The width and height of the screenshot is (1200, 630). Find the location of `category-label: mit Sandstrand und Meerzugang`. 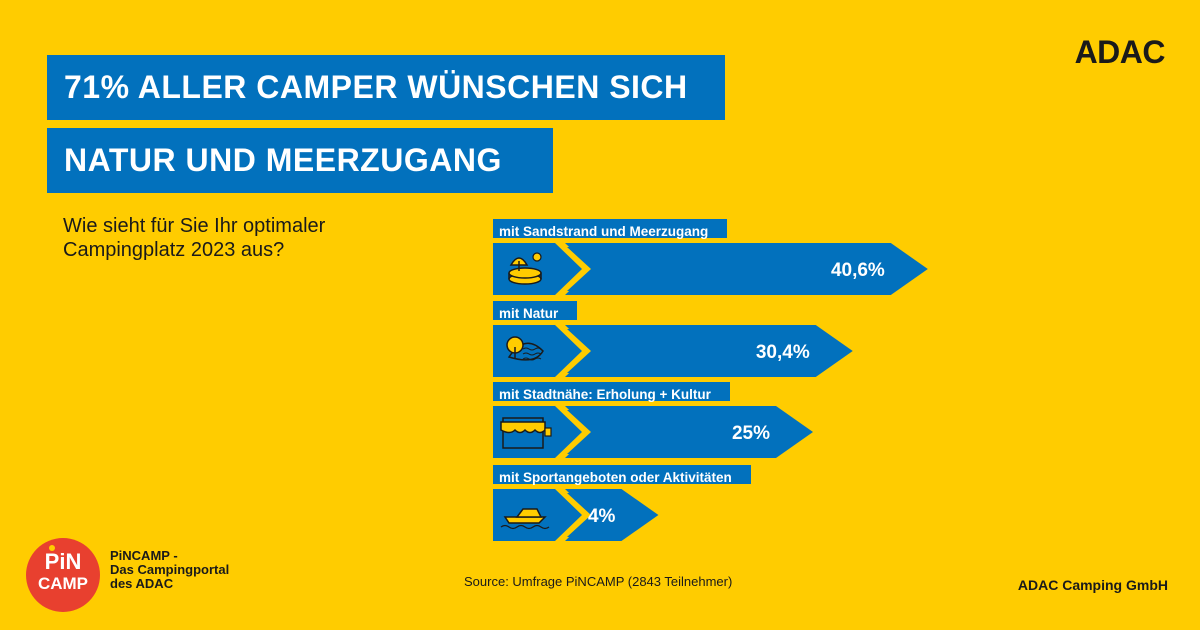

category-label: mit Sandstrand und Meerzugang is located at coordinates (603, 231).